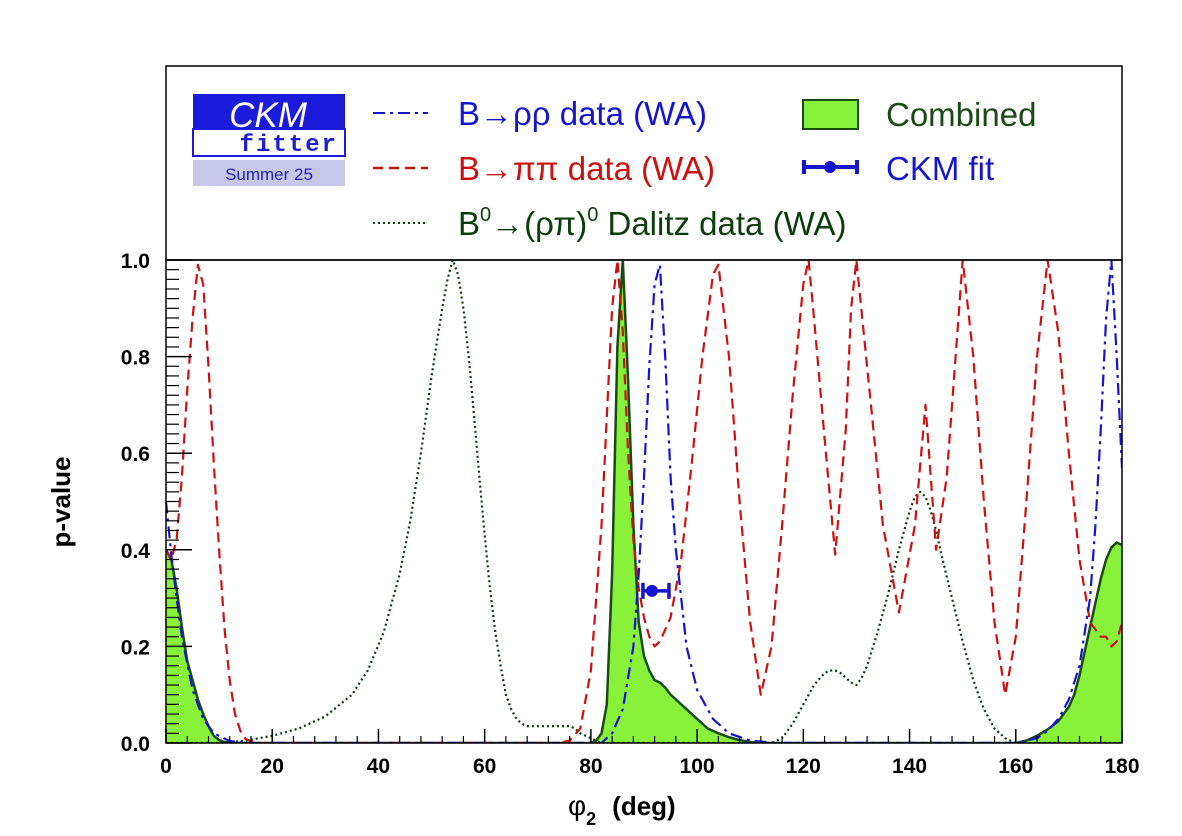  What do you see at coordinates (536, 168) in the screenshot?
I see `legend-pi-pi-particles: ππ` at bounding box center [536, 168].